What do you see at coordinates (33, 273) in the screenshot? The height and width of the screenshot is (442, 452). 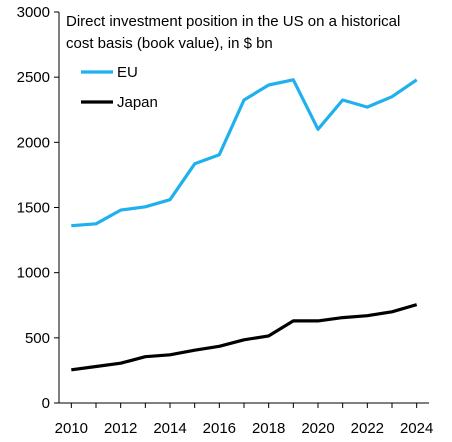 I see `y-tick-label: 1000` at bounding box center [33, 273].